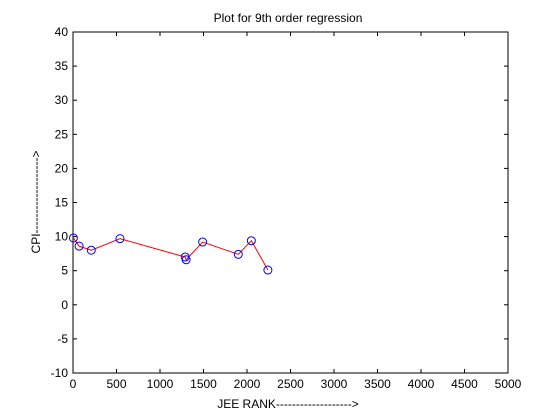  I want to click on x-tick-label: 2000, so click(247, 384).